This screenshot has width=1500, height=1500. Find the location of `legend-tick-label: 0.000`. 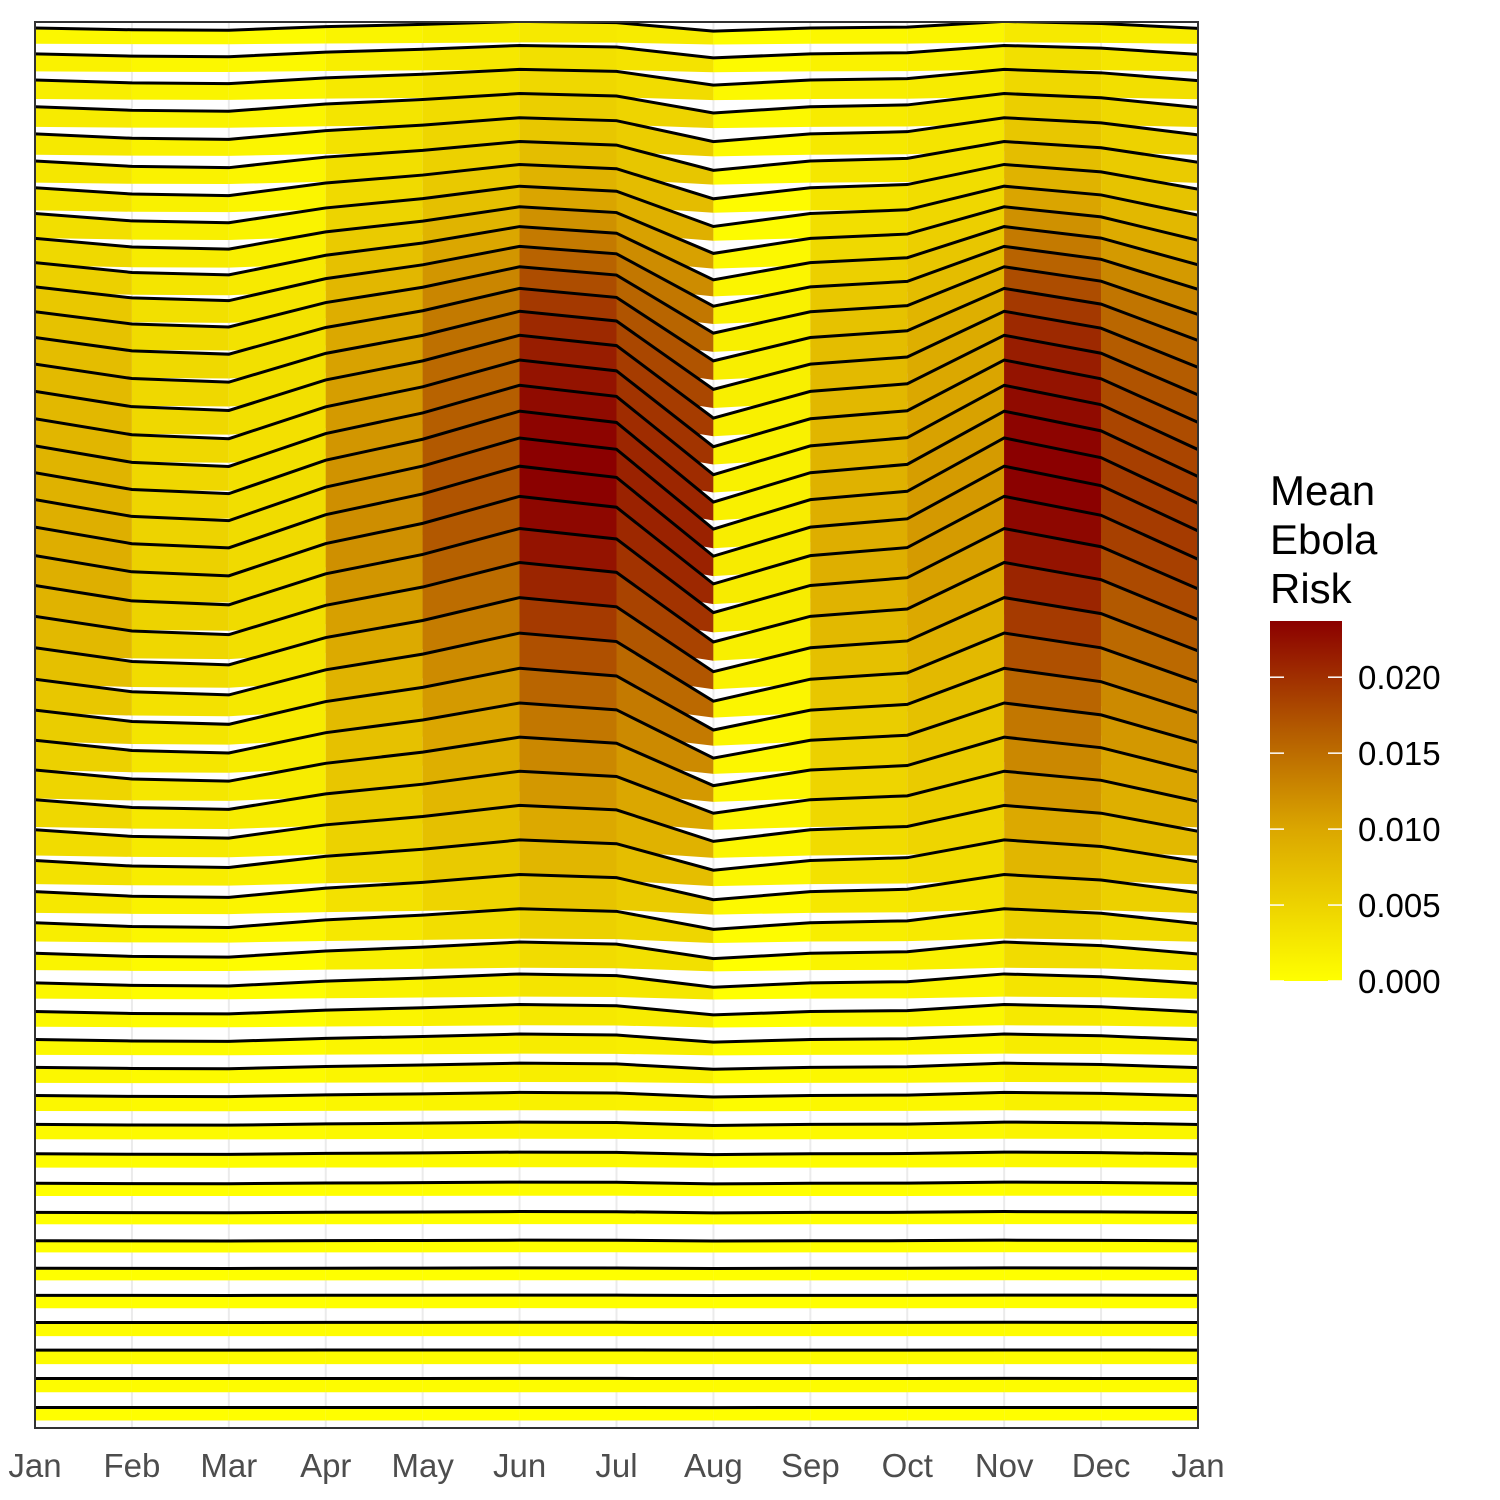

legend-tick-label: 0.000 is located at coordinates (1399, 981).